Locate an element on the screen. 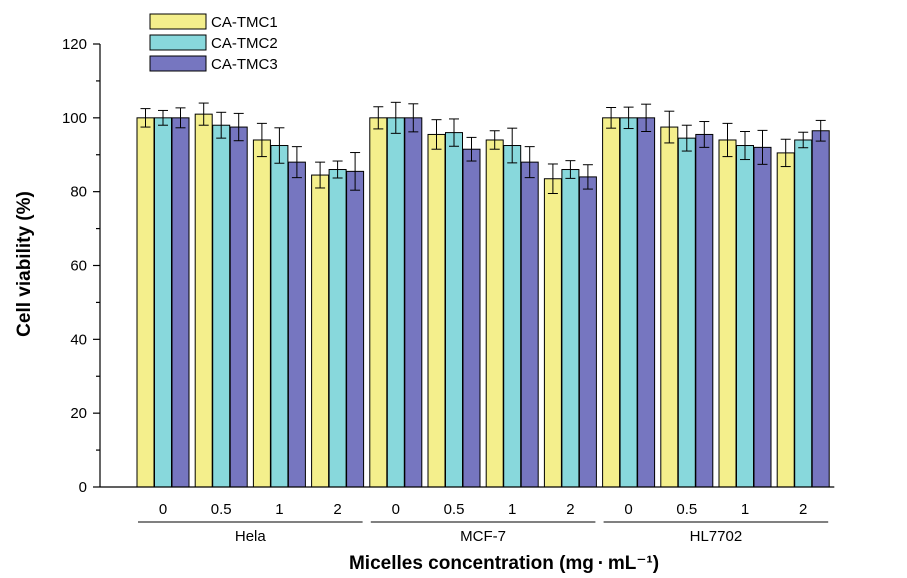 The height and width of the screenshot is (578, 907). y-tick-label: 0 is located at coordinates (83, 487).